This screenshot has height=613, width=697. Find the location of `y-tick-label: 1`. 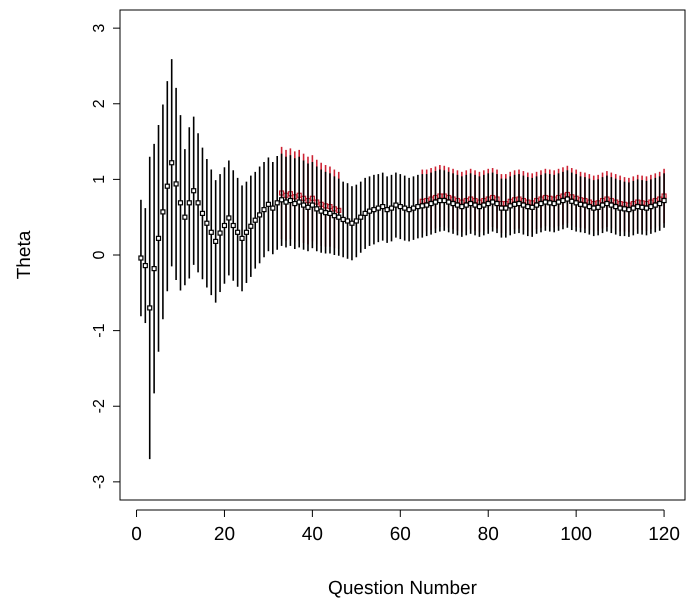

y-tick-label: 1 is located at coordinates (99, 179).